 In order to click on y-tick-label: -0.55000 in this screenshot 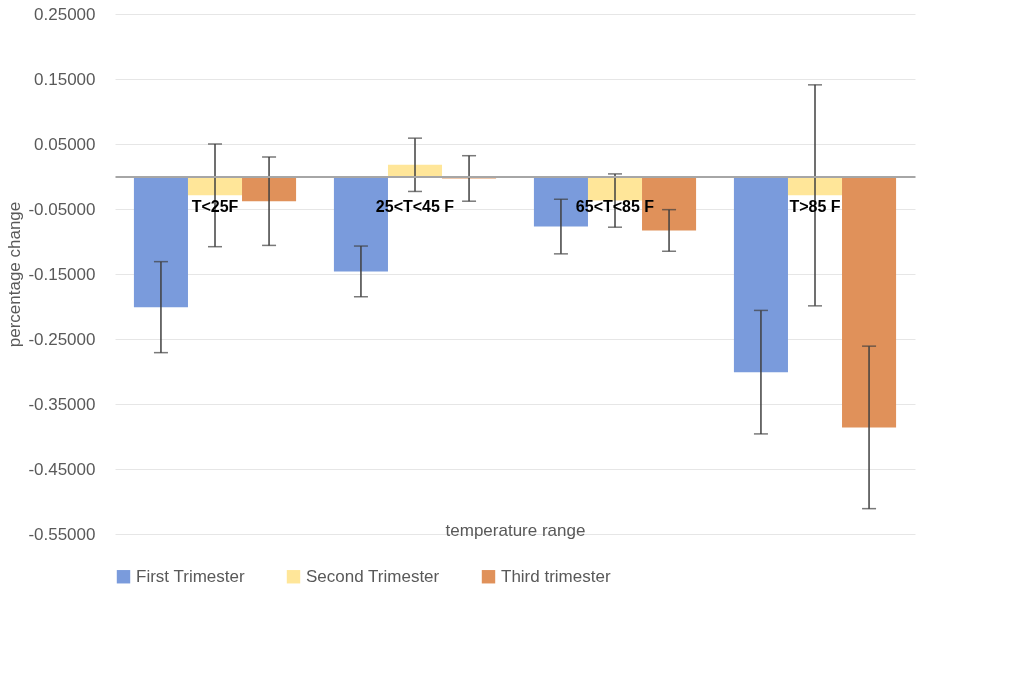, I will do `click(62, 534)`.